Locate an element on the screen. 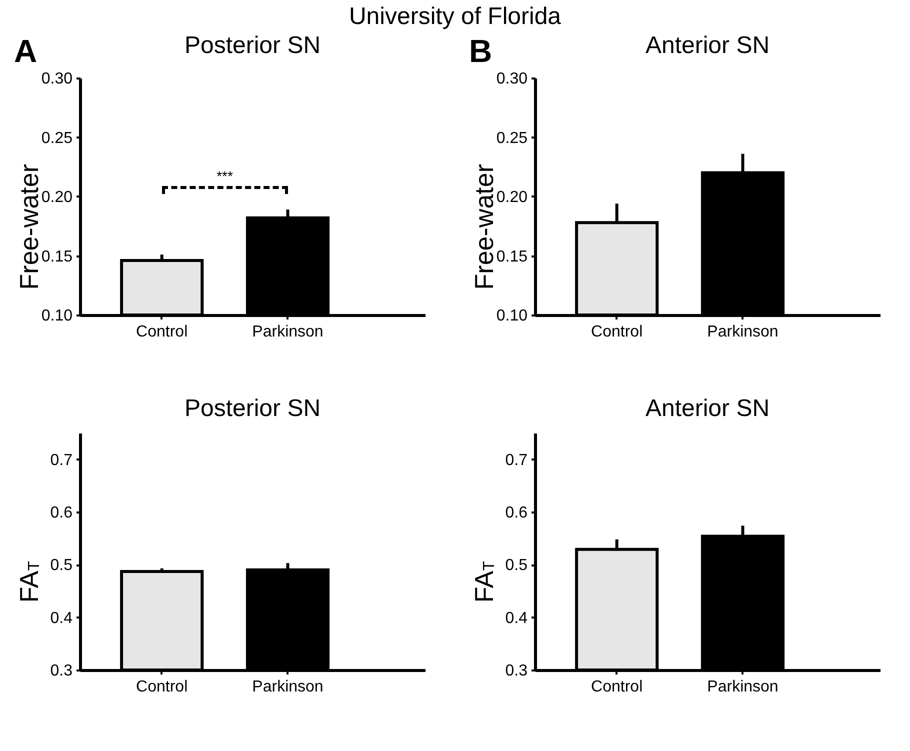 This screenshot has height=751, width=910. text: A is located at coordinates (26, 51).